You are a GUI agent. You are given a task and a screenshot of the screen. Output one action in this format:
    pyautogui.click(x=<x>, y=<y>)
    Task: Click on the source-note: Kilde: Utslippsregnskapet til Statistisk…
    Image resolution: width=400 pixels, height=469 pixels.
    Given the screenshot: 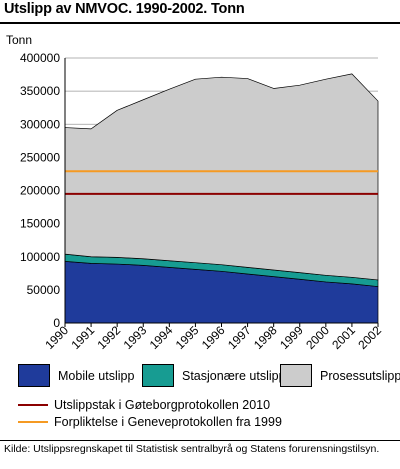 What is the action you would take?
    pyautogui.click(x=192, y=449)
    